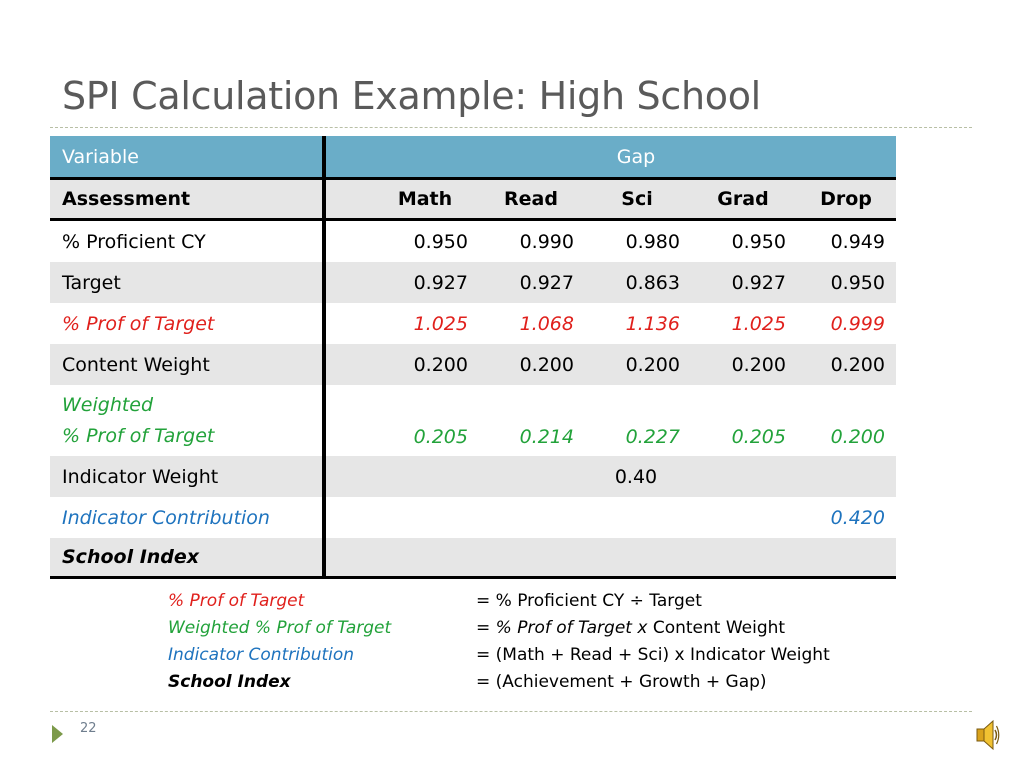 The image size is (1024, 768). Describe the element at coordinates (131, 557) in the screenshot. I see `row-label: School Index` at that location.